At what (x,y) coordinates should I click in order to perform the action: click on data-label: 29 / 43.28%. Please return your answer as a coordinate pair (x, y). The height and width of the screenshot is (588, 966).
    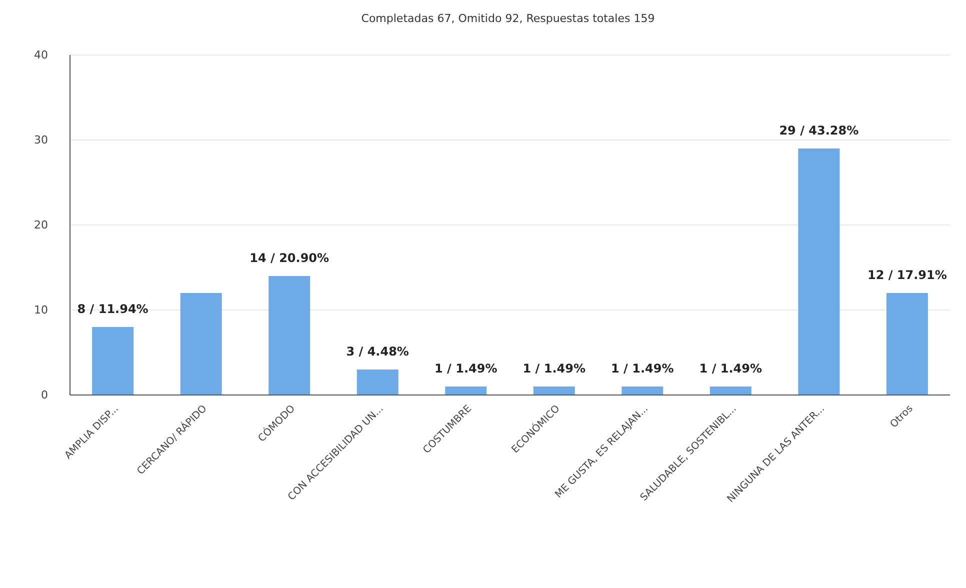
    Looking at the image, I should click on (819, 131).